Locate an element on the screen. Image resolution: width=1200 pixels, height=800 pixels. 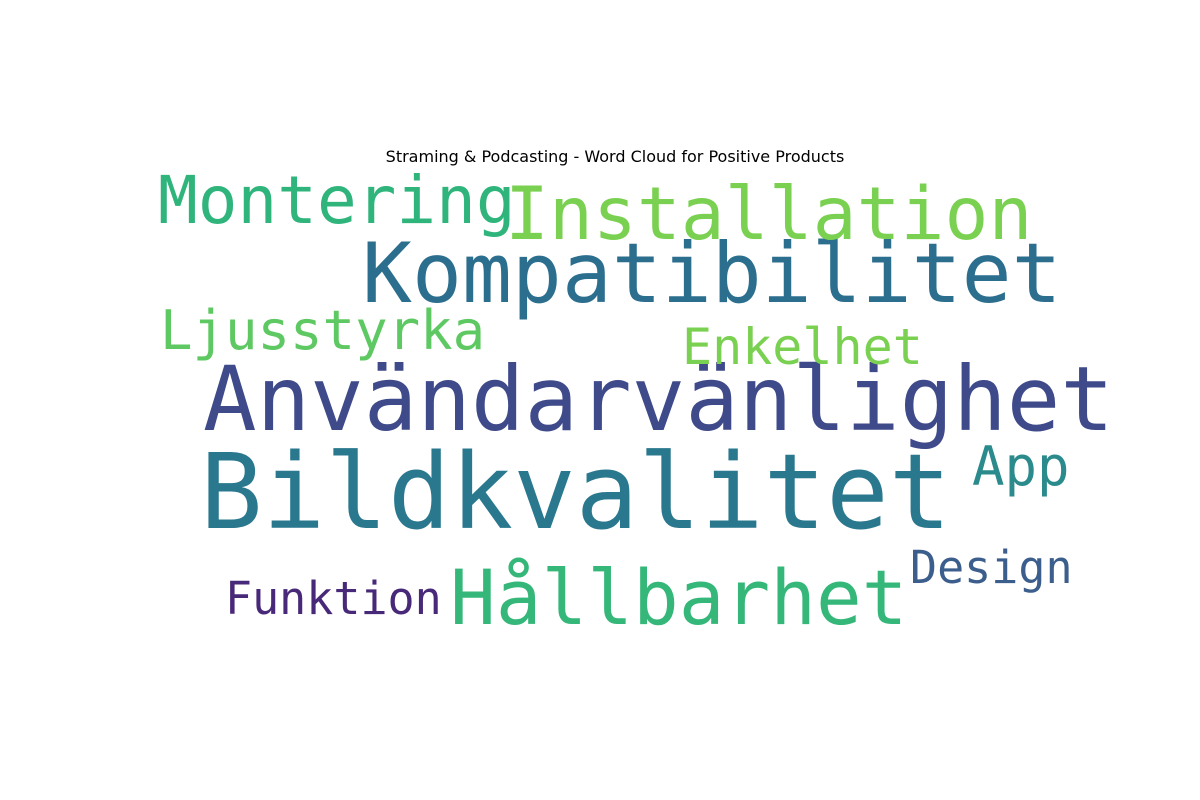
word-bildkvalitet: Bildkvalitet is located at coordinates (576, 492).